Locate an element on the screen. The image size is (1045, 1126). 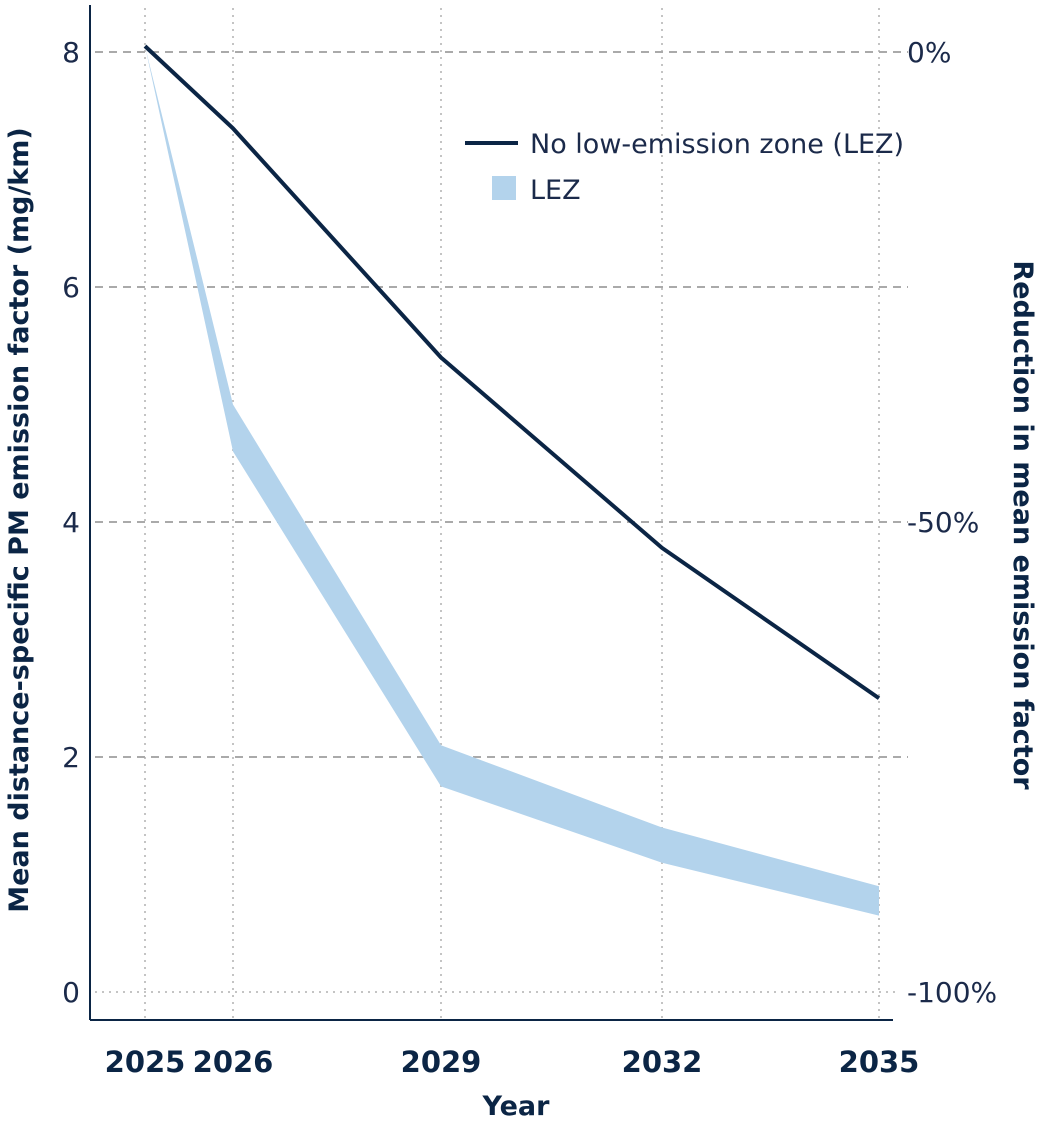
x-axis-label: Year is located at coordinates (516, 1106).